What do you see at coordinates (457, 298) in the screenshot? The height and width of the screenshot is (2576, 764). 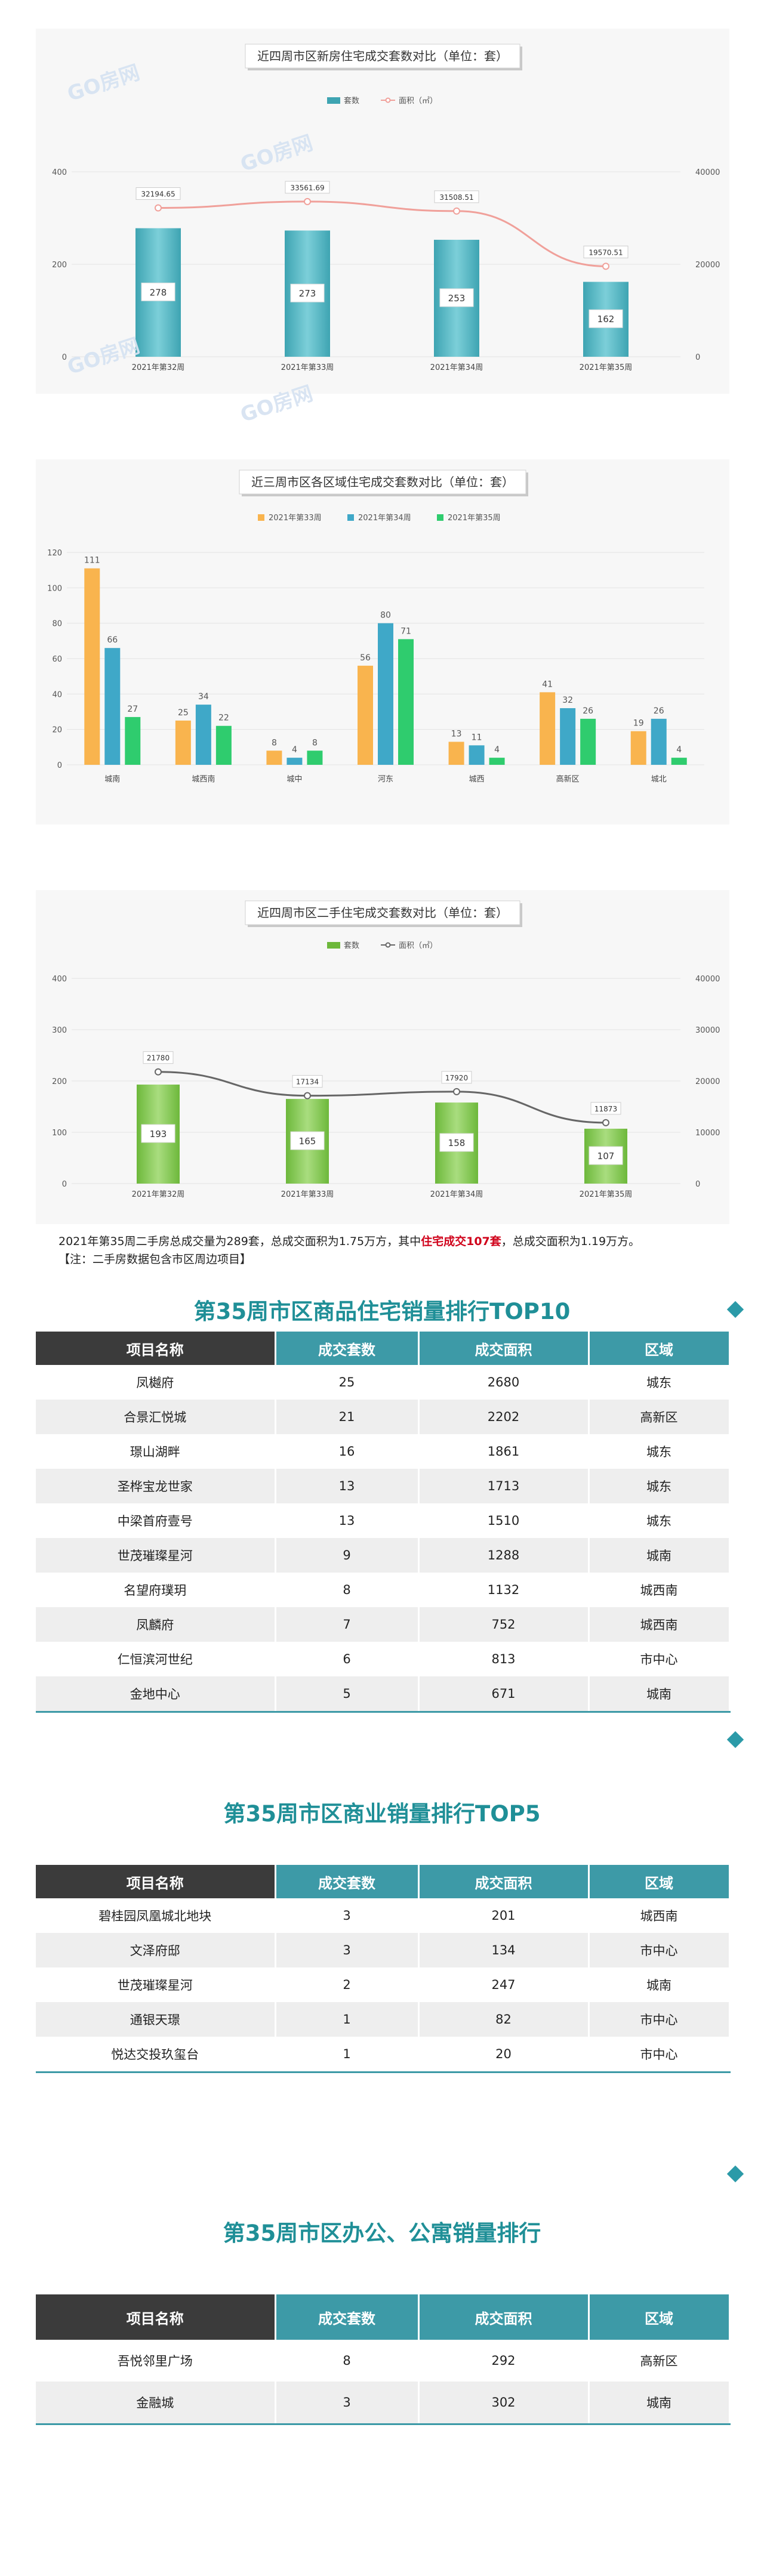 I see `bar-value-label: 253` at bounding box center [457, 298].